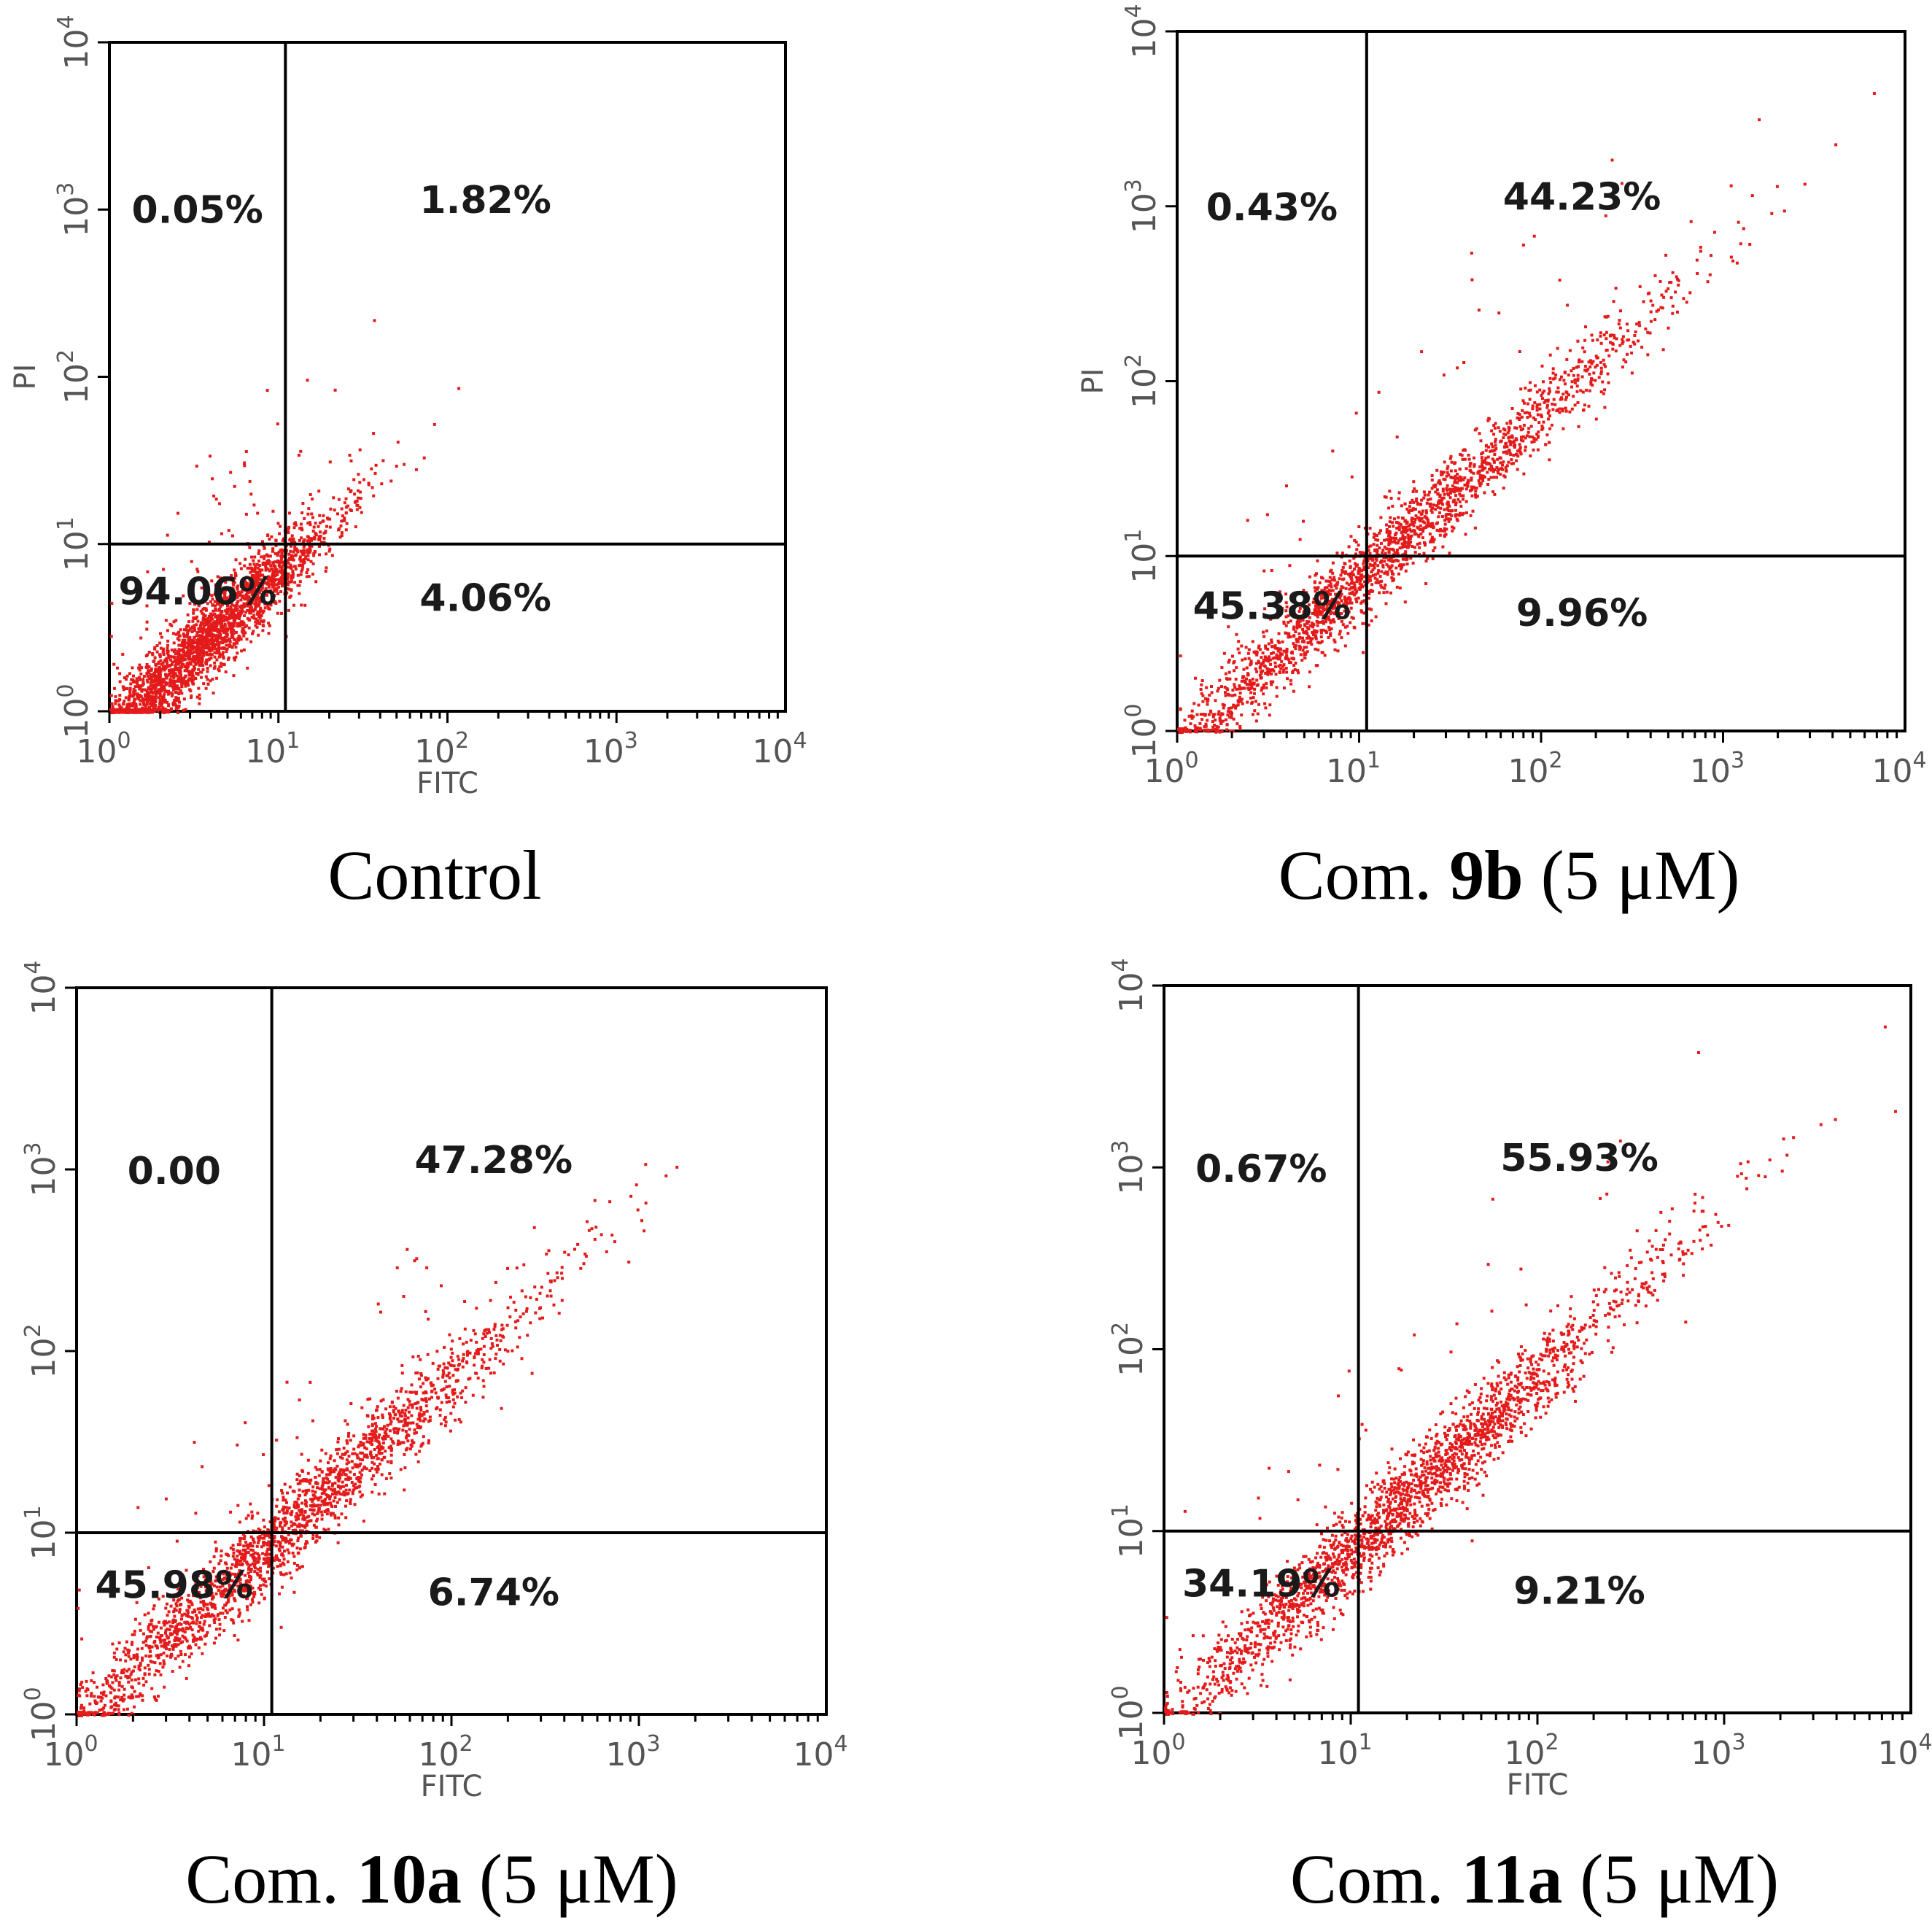 The image size is (1932, 1923). Describe the element at coordinates (1526, 413) in the screenshot. I see `scatter-points` at that location.